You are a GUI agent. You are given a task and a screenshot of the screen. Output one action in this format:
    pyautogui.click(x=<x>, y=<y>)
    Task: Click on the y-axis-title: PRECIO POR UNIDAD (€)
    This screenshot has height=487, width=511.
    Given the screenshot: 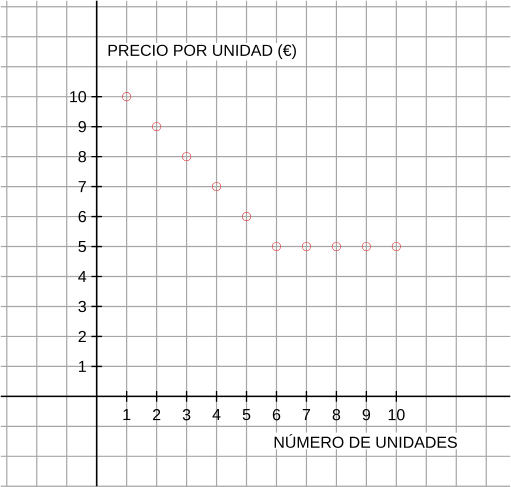 What is the action you would take?
    pyautogui.click(x=202, y=52)
    